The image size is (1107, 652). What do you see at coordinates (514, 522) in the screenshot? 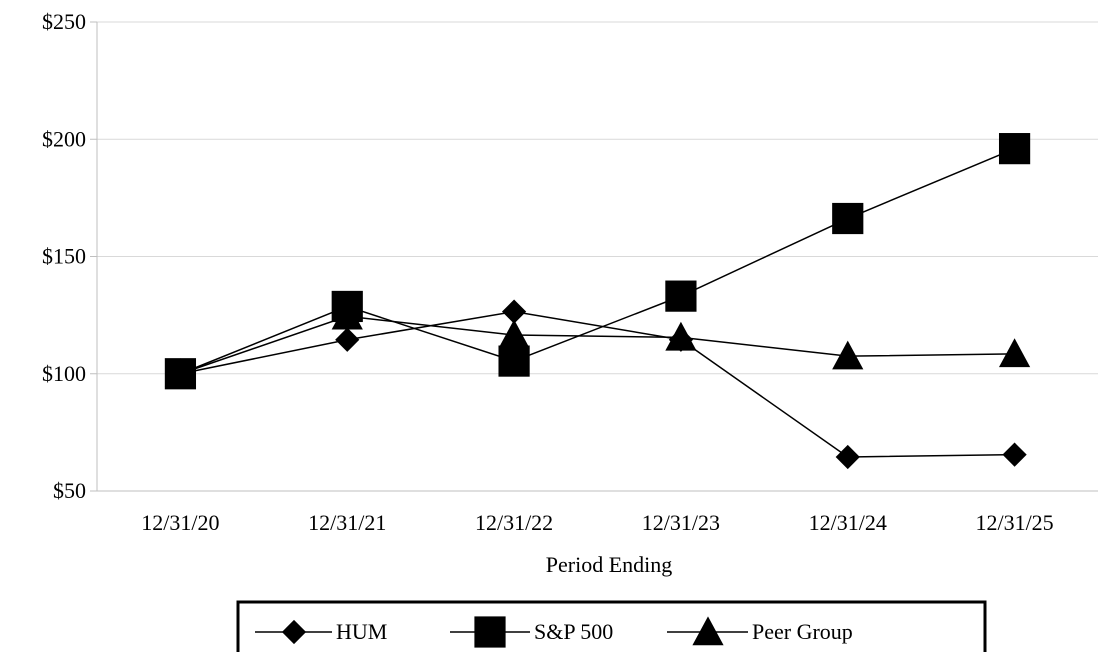
I see `x-tick-label: 12/31/22` at bounding box center [514, 522].